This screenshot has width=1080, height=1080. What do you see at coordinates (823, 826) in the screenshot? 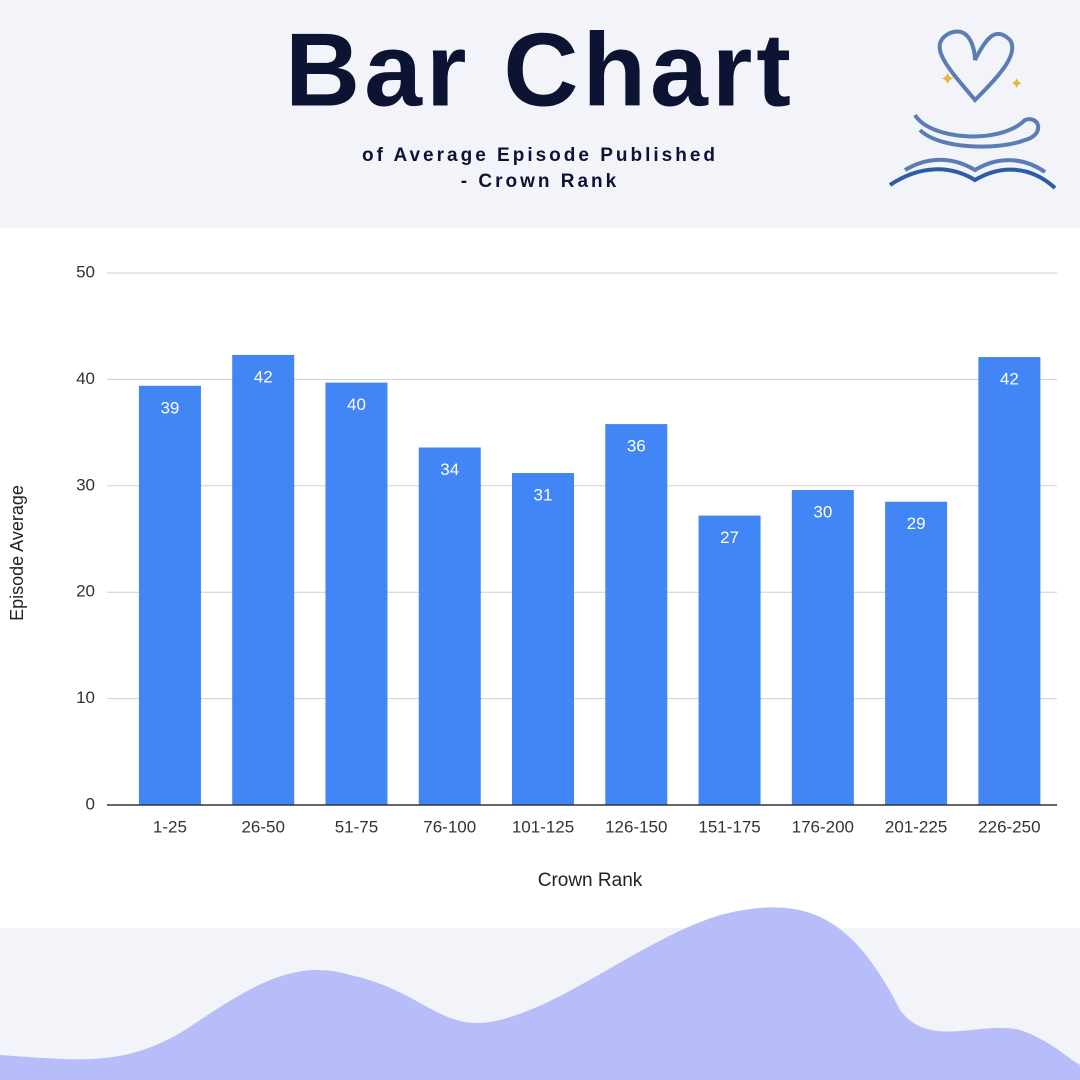
I see `x-tick-label: 176-200` at bounding box center [823, 826].